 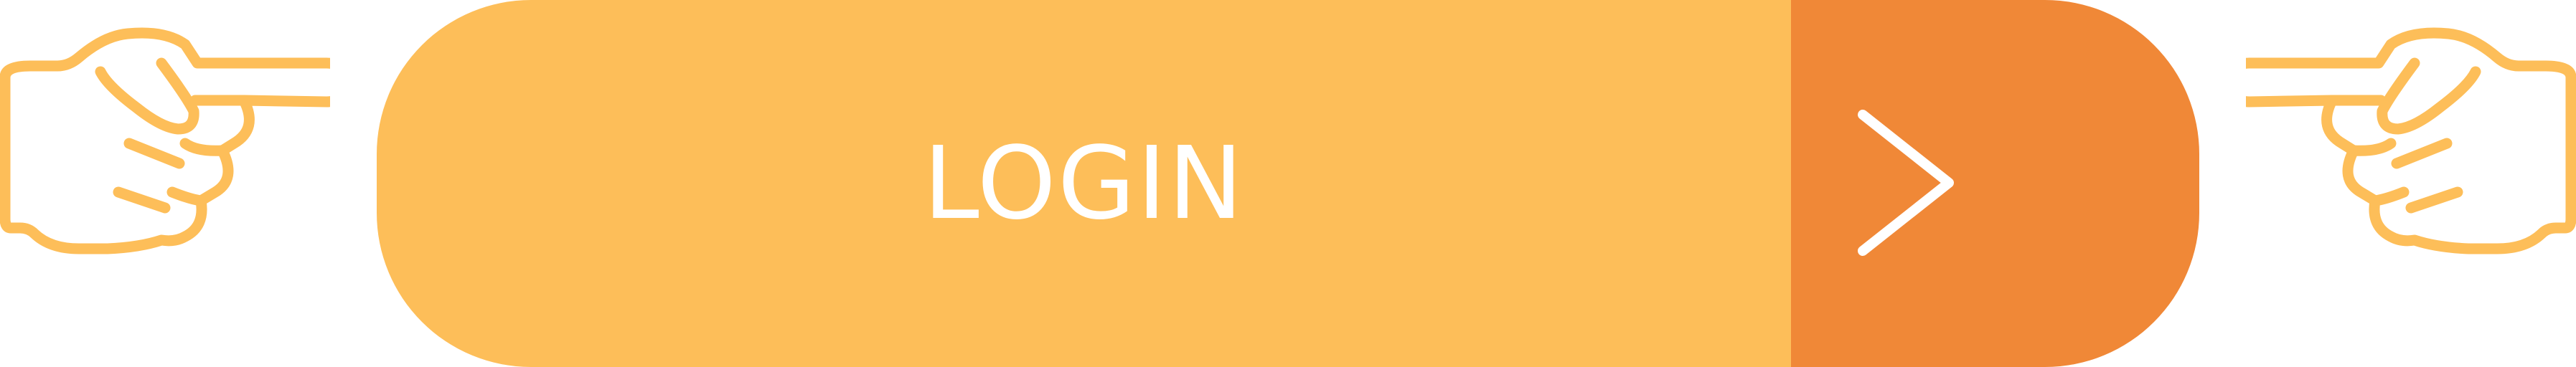 I want to click on pointing-hand-left-icon, so click(x=2411, y=183).